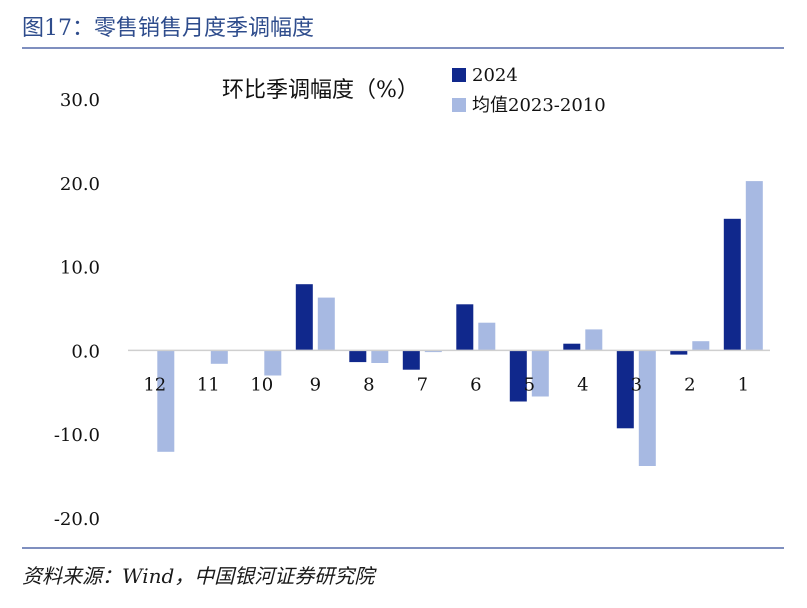 This screenshot has height=608, width=807. I want to click on chart-title: 环比季调幅度（%）, so click(320, 90).